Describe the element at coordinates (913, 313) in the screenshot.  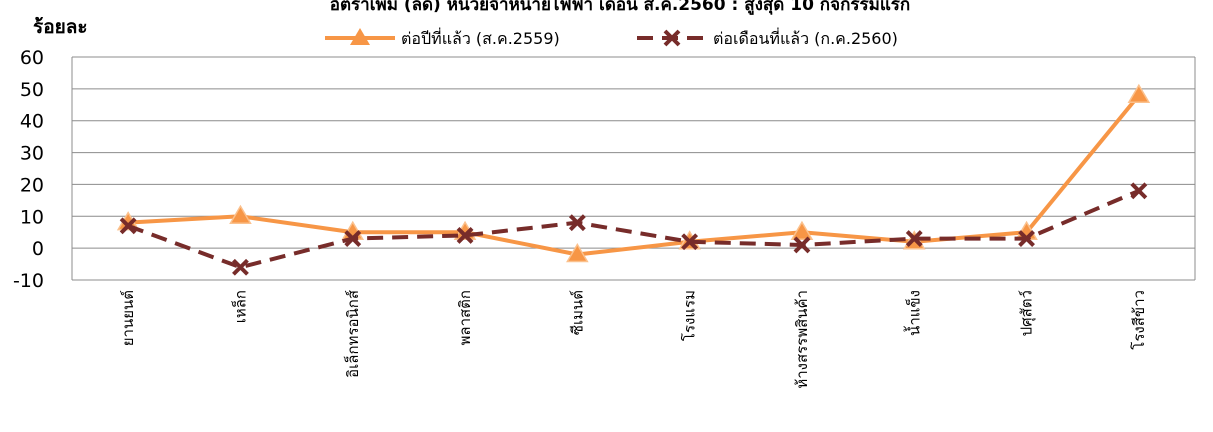
I see `x-tick-label: น้ำแข็ง` at that location.